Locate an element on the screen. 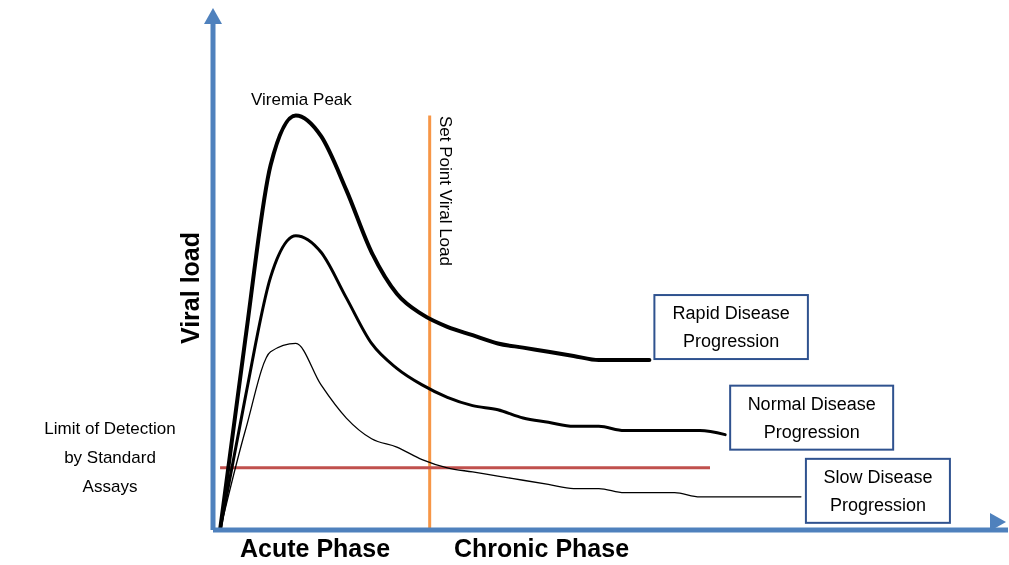 The width and height of the screenshot is (1009, 565). text: Chronic Phase is located at coordinates (542, 548).